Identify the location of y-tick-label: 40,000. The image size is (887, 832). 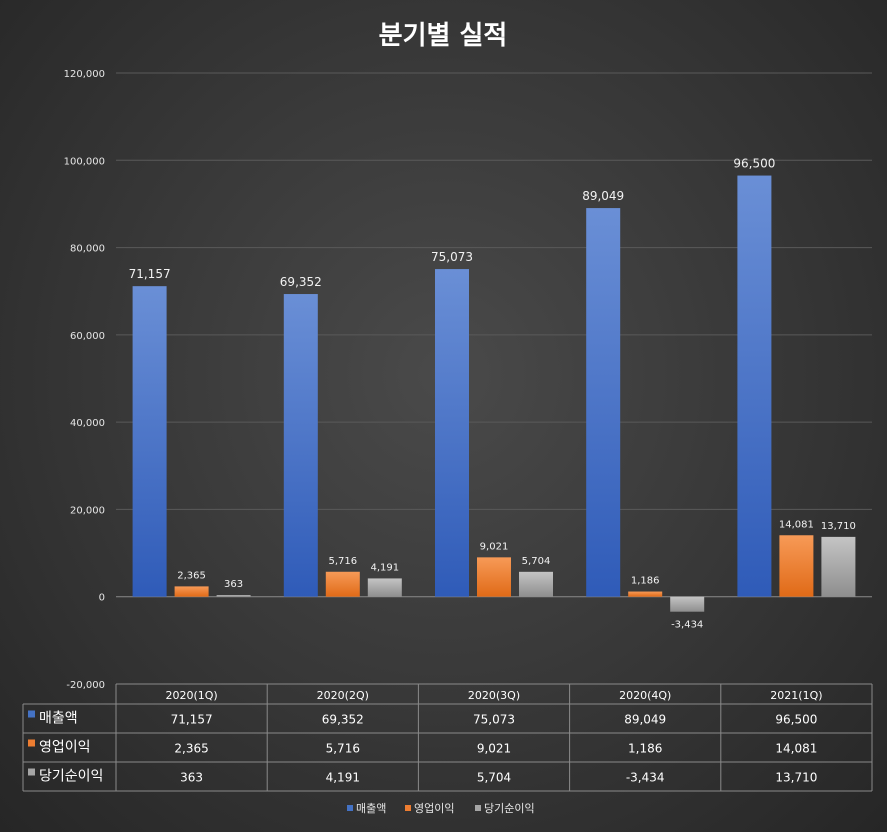
(87, 423).